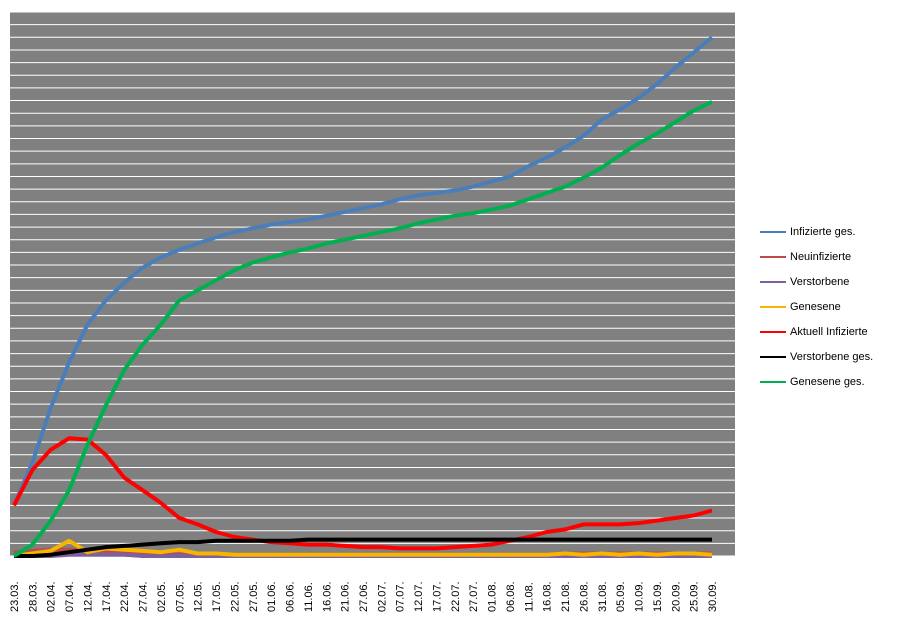  I want to click on x-tick-label: 07.04., so click(70, 596).